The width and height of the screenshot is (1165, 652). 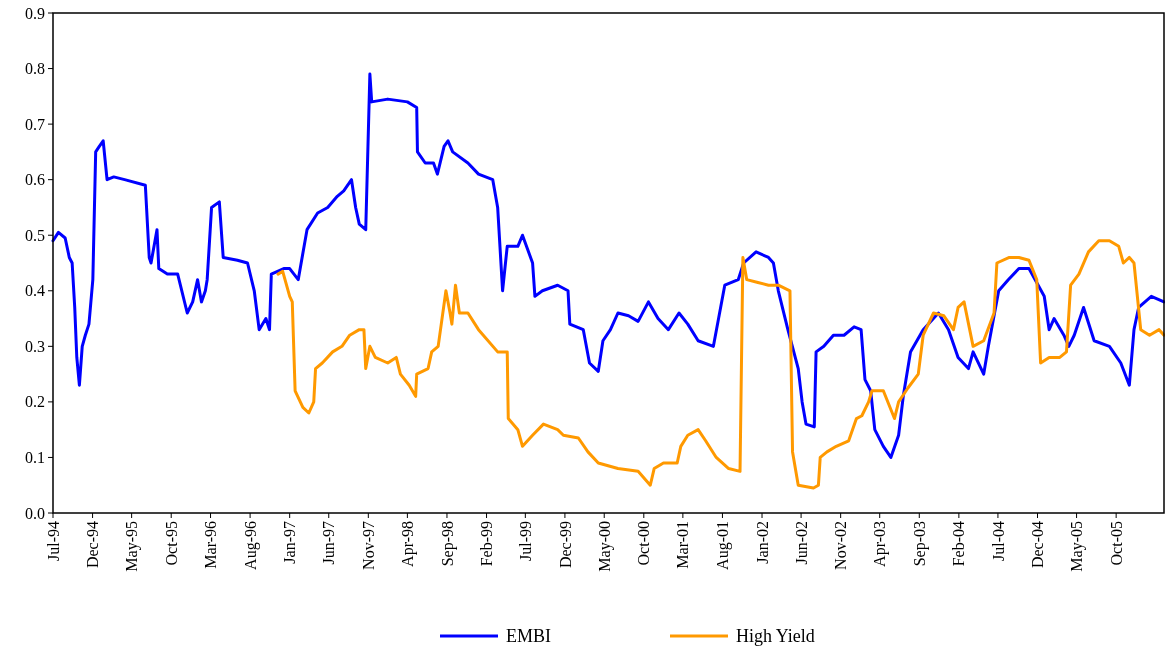 I want to click on x-tick-label: Apr-03, so click(x=880, y=544).